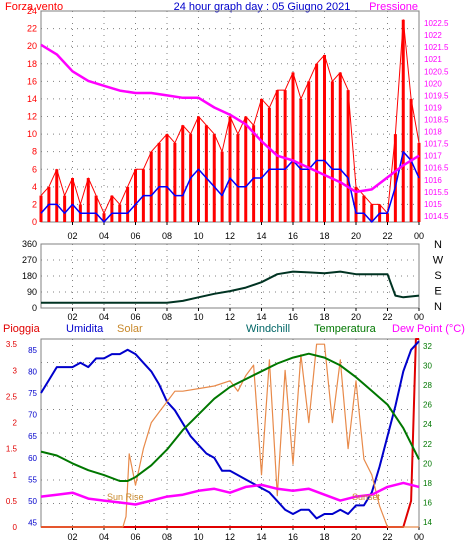  I want to click on pressure-tick-label: 1020.5, so click(436, 71).